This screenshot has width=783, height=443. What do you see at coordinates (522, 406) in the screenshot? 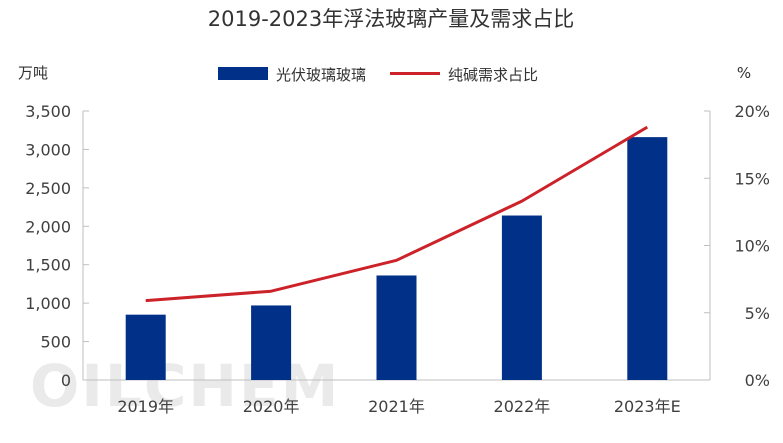
I see `x-tick-label: 2022年` at bounding box center [522, 406].